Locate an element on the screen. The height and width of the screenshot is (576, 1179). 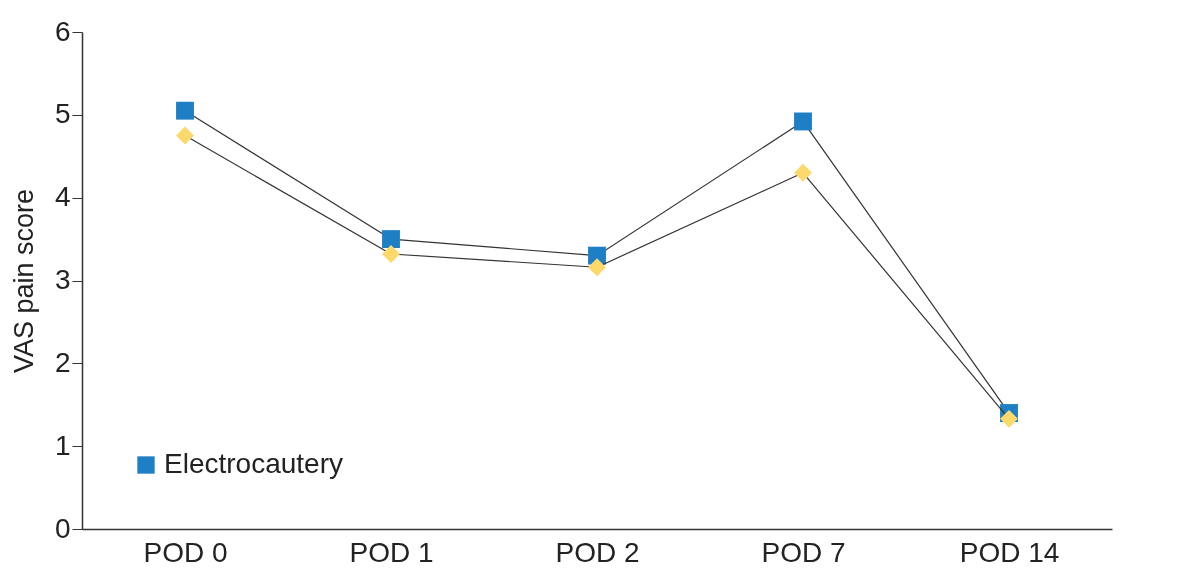
y-axis-title: VAS pain score is located at coordinates (23, 281).